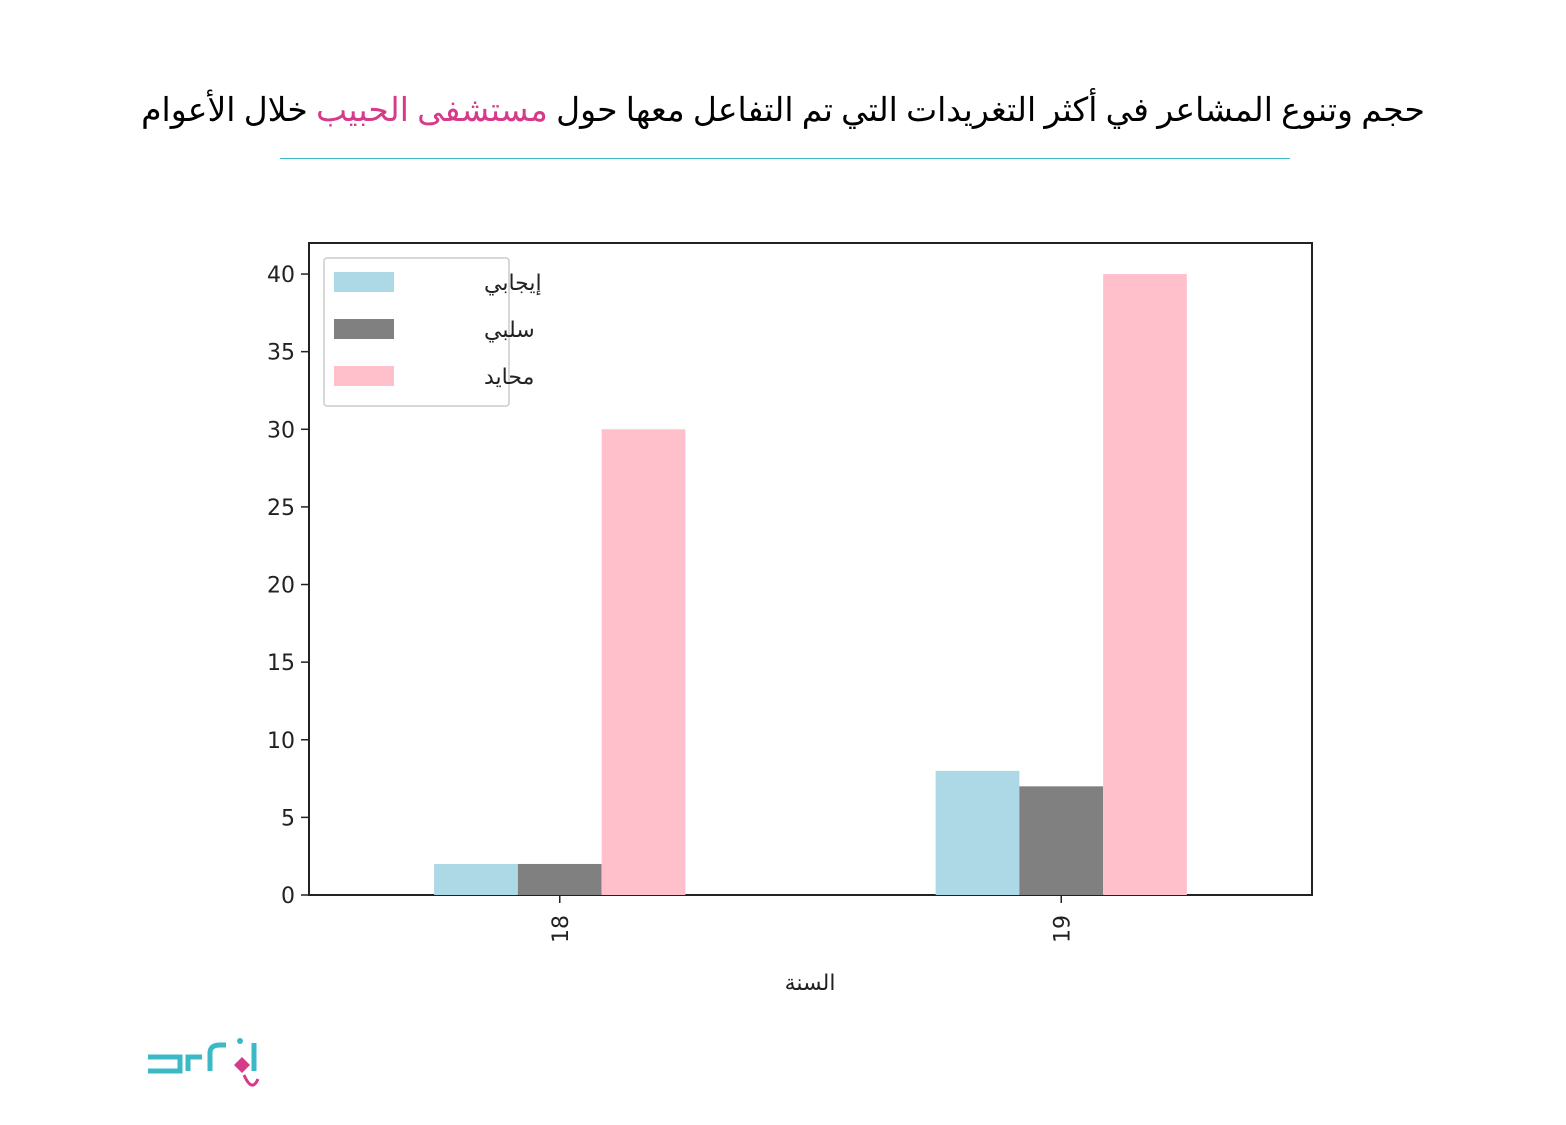 The width and height of the screenshot is (1566, 1125). Describe the element at coordinates (509, 377) in the screenshot. I see `legend-label: محايد` at that location.